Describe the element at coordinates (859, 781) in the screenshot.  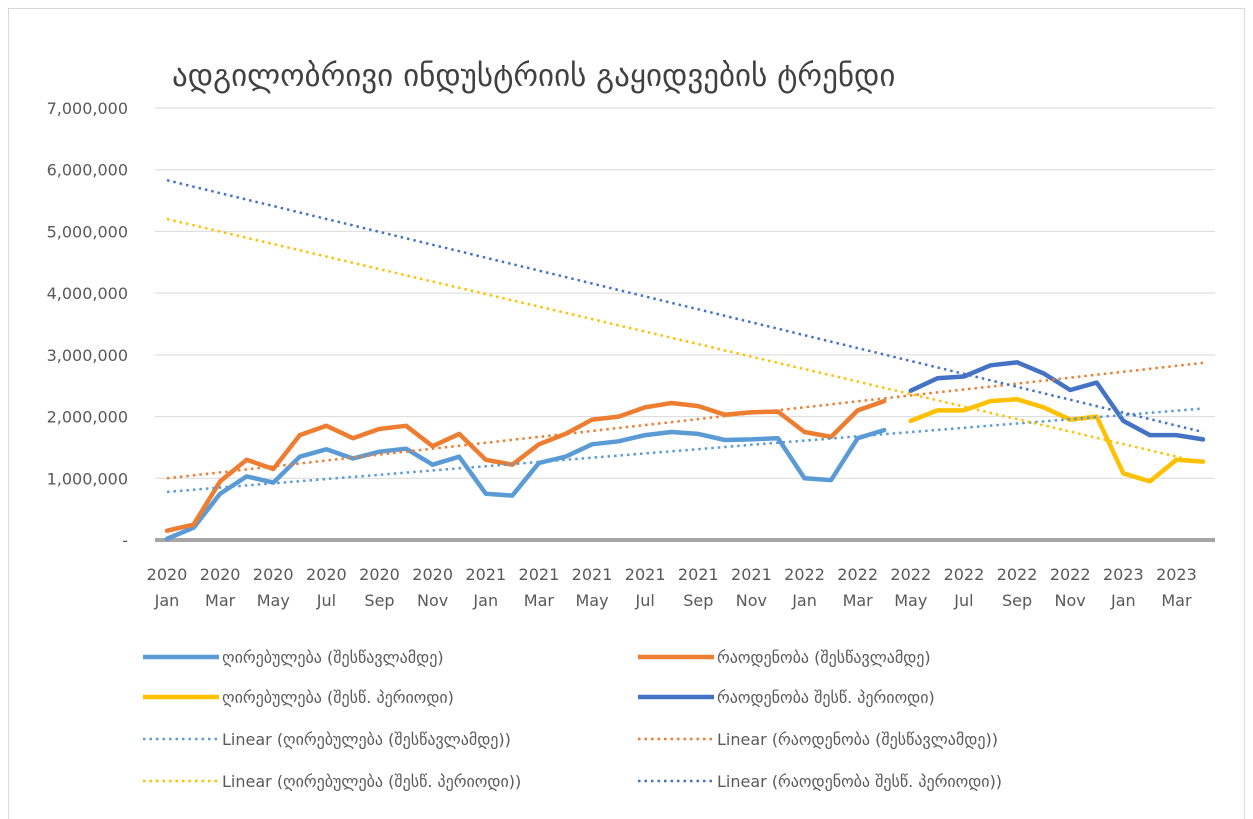
I see `legend-label: Linear (რაოდენობა შესწ. პერიოდი))` at that location.